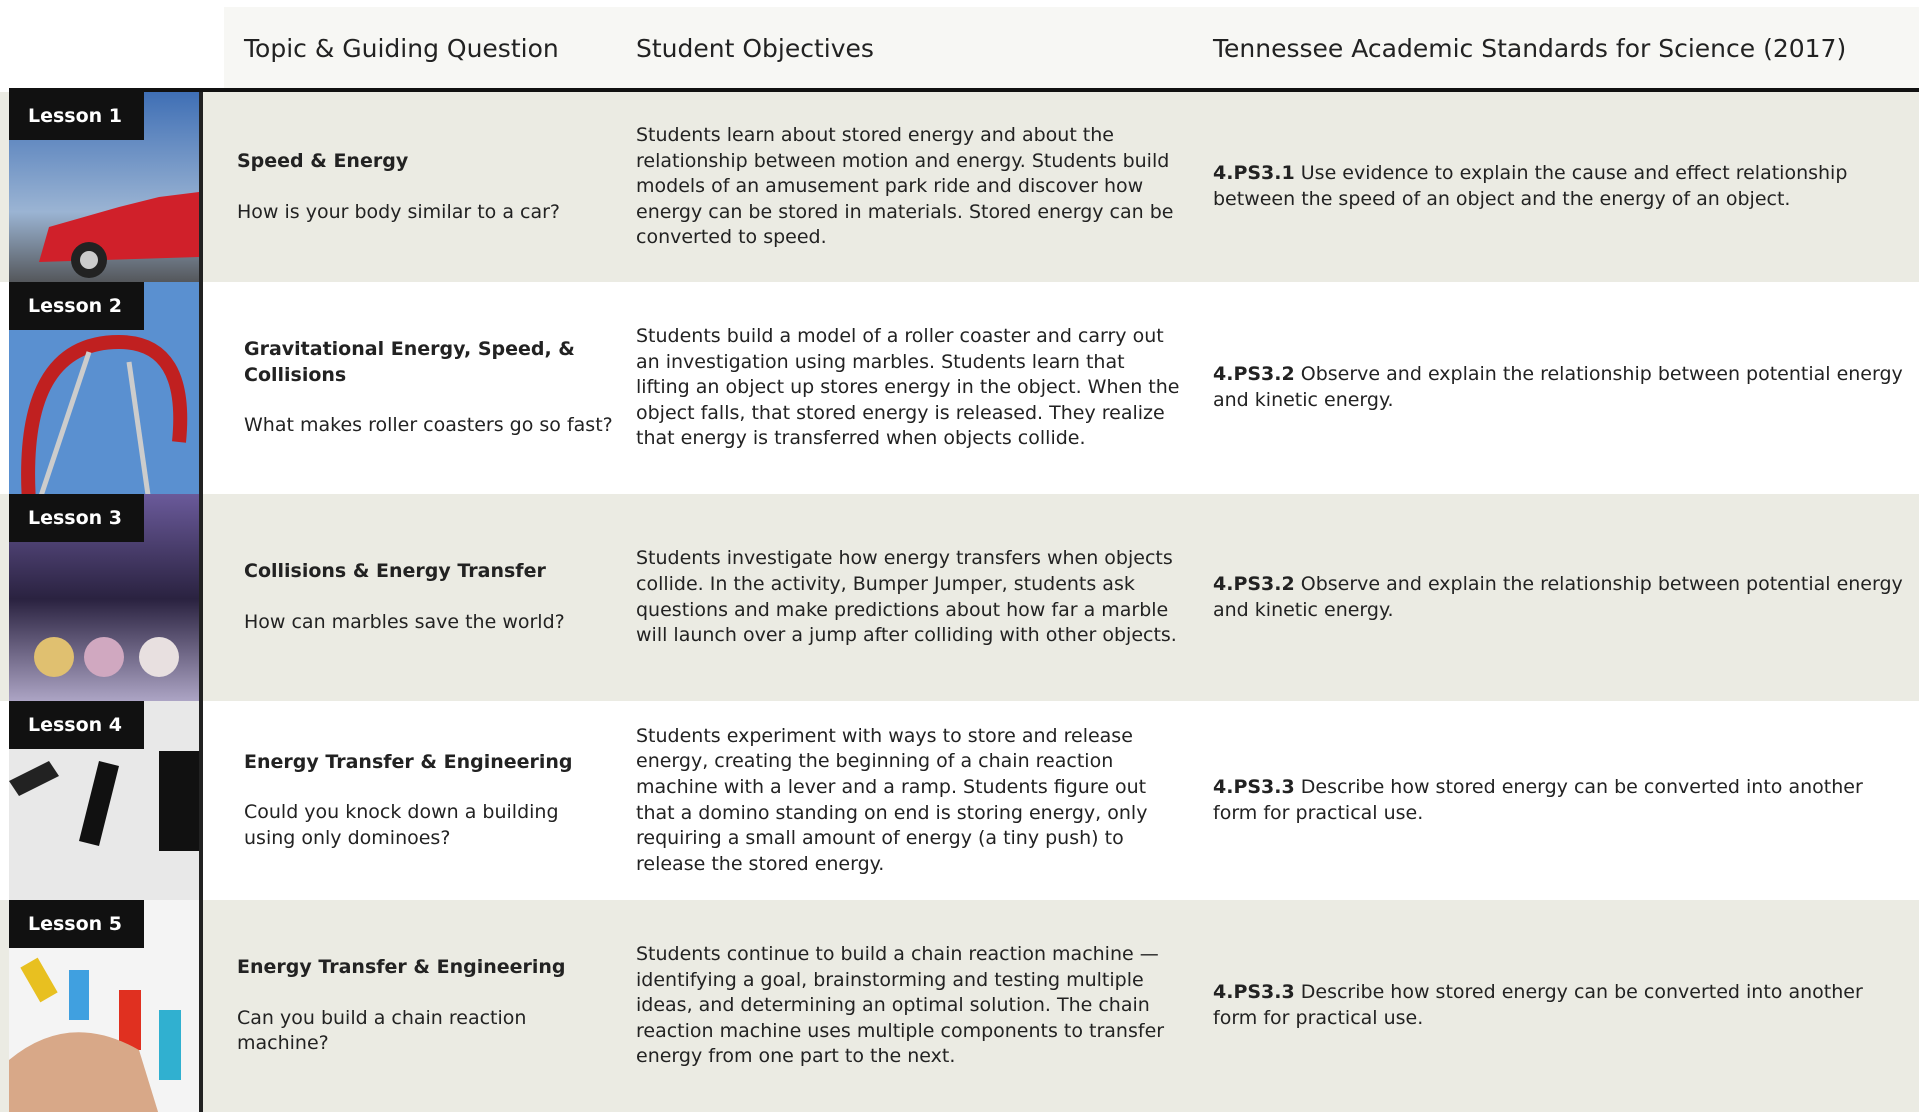  I want to click on lesson-label: Lesson 3, so click(76, 518).